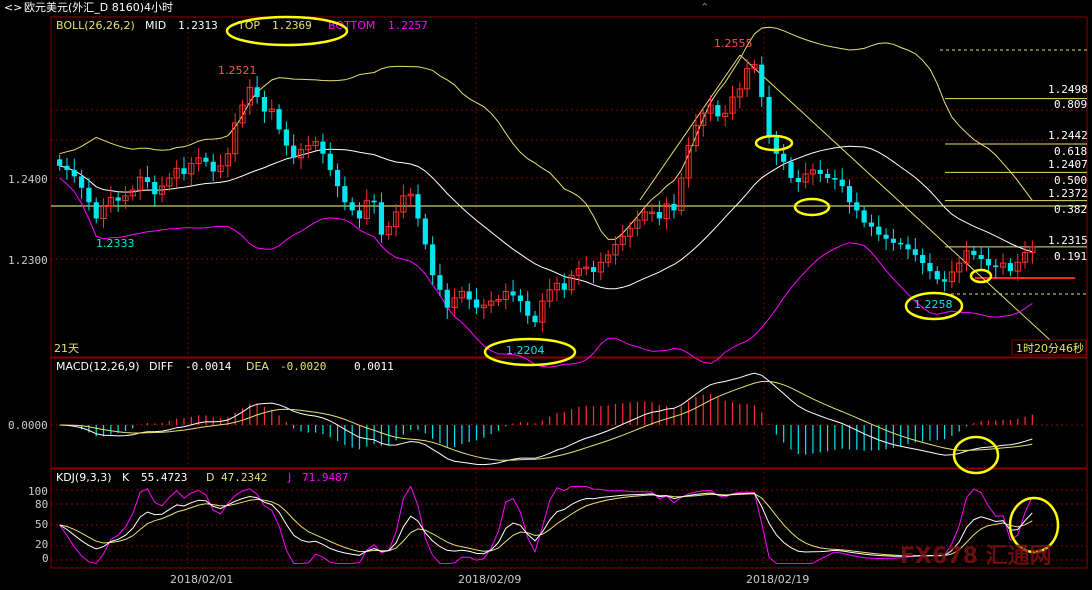 This screenshot has height=590, width=1092. Describe the element at coordinates (733, 43) in the screenshot. I see `label-high2: 1.2555` at that location.